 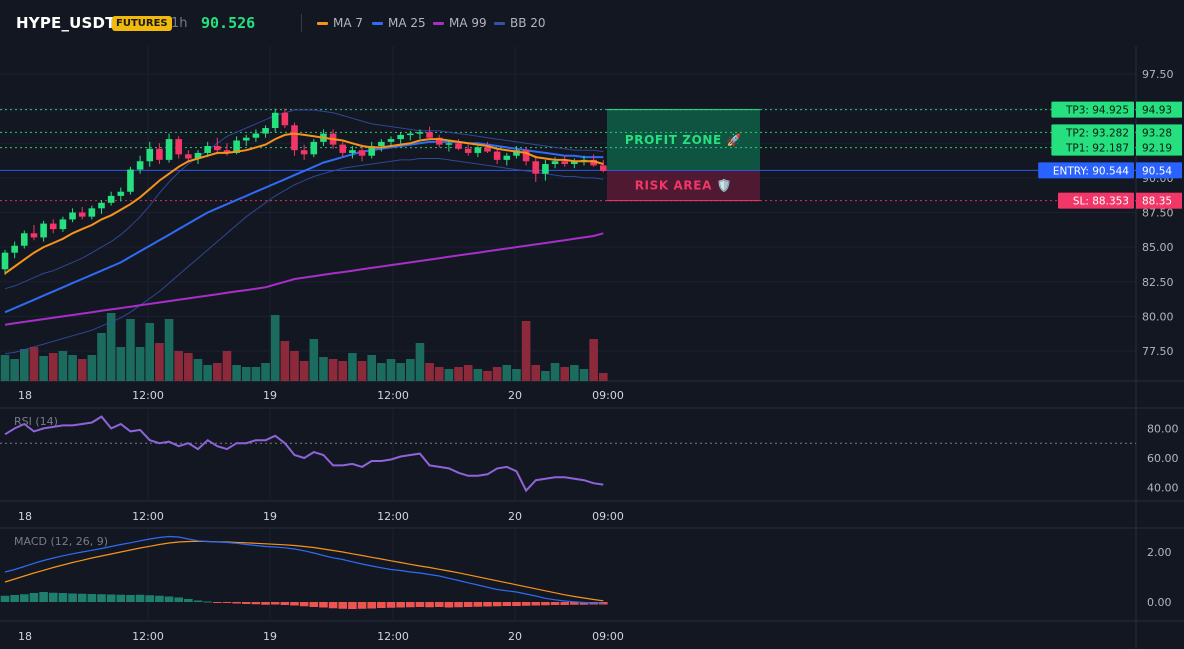 What do you see at coordinates (1158, 247) in the screenshot?
I see `price-tick: 85.00` at bounding box center [1158, 247].